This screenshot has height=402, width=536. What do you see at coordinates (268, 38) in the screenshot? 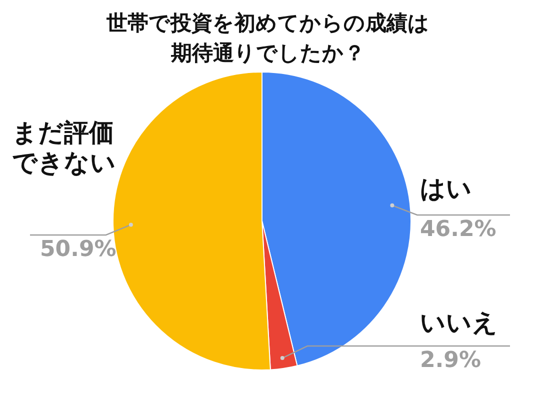
I see `chart-title: 世帯で投資を初めてからの成績は期待通りでしたか？` at bounding box center [268, 38].